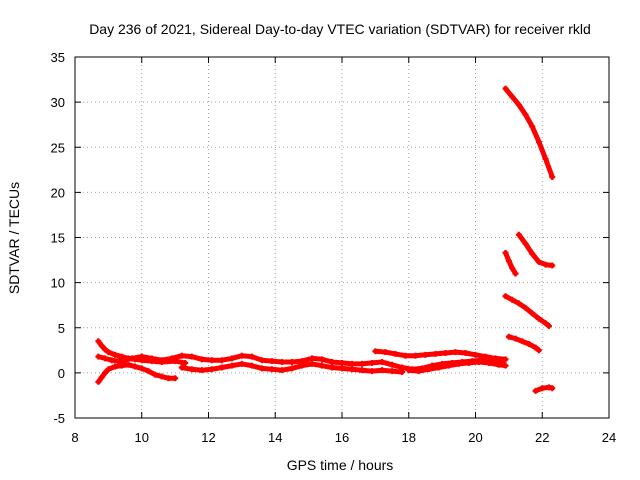 This screenshot has height=480, width=640. What do you see at coordinates (74, 437) in the screenshot?
I see `x-tick-label: 8` at bounding box center [74, 437].